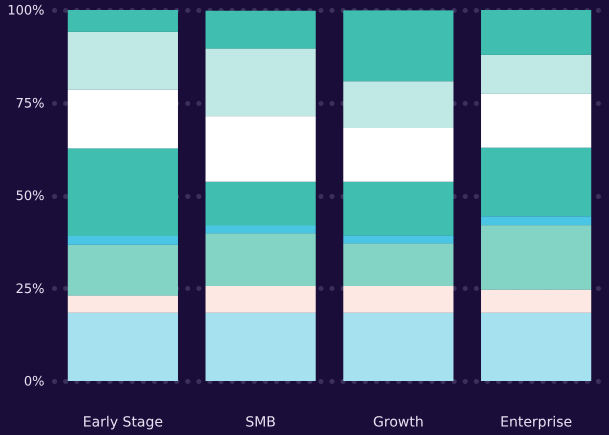 The width and height of the screenshot is (609, 435). I want to click on x-tick-label: Early Stage, so click(123, 422).